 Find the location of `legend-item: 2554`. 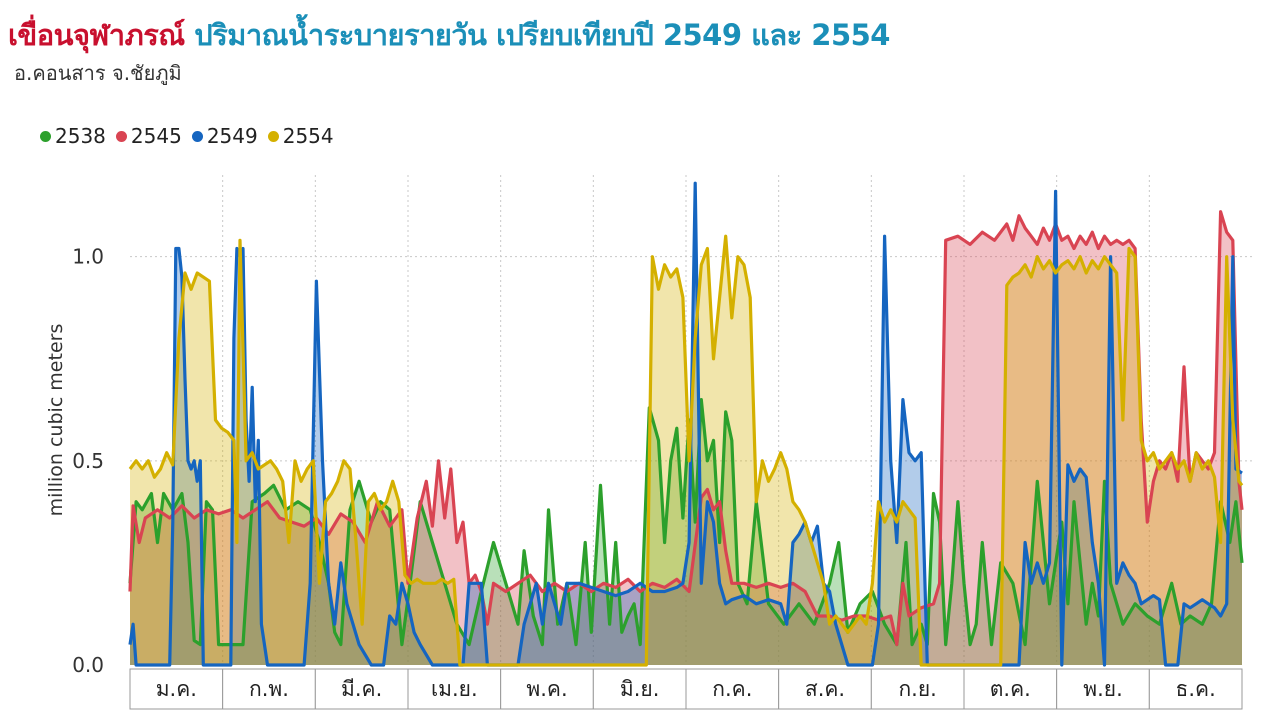

legend-item: 2554 is located at coordinates (300, 136).